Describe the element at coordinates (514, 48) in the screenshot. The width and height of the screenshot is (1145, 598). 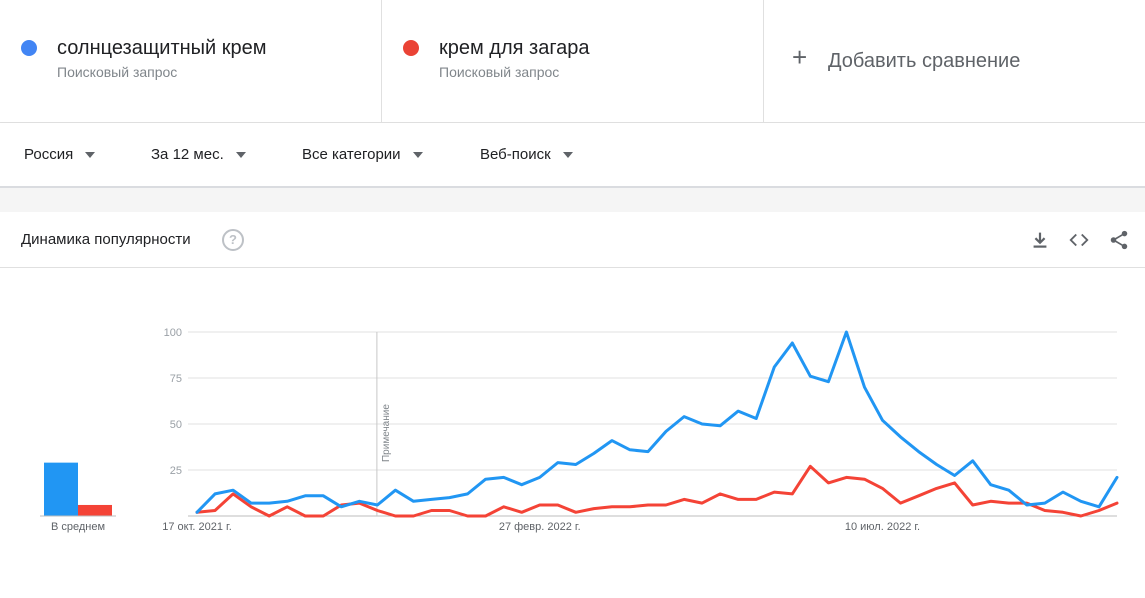
I see `term-name: крем для загара` at that location.